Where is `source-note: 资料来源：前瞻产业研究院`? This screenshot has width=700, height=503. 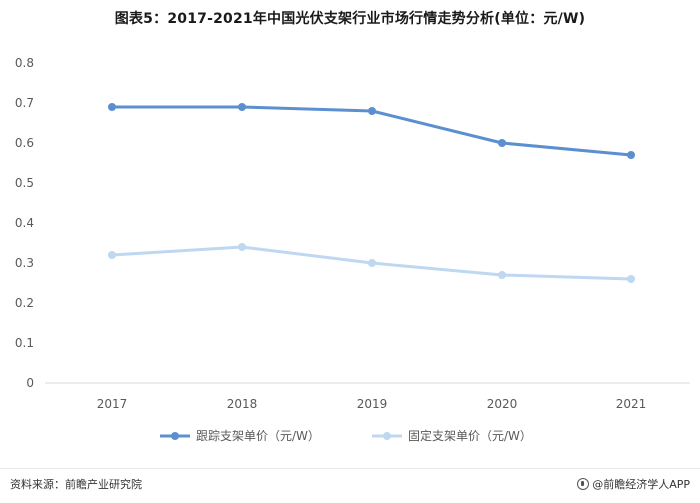 source-note: 资料来源：前瞻产业研究院 is located at coordinates (76, 484).